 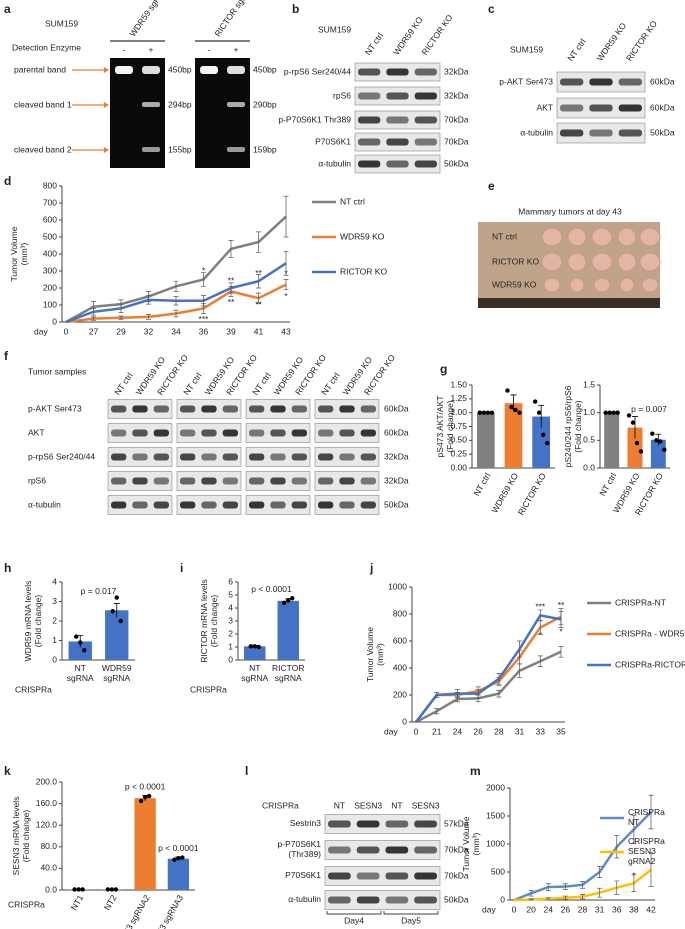 I want to click on panel-letter: f, so click(x=6, y=356).